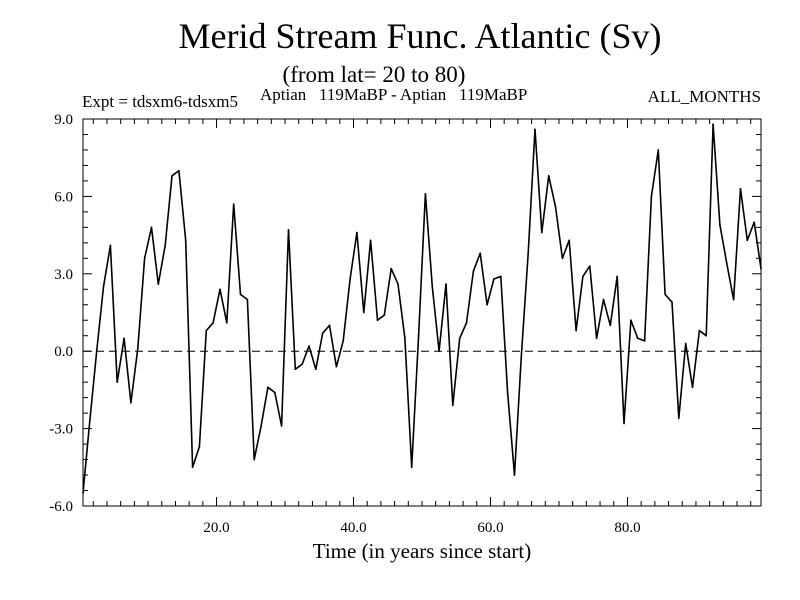 This screenshot has width=800, height=600. What do you see at coordinates (353, 528) in the screenshot?
I see `x-tick-label: 40.0` at bounding box center [353, 528].